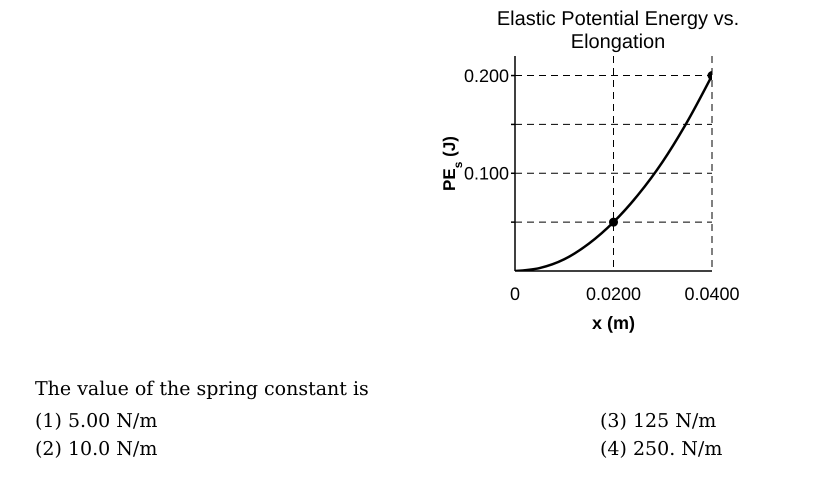  Describe the element at coordinates (96, 449) in the screenshot. I see `question-text: (2) 10.0 N/m` at that location.